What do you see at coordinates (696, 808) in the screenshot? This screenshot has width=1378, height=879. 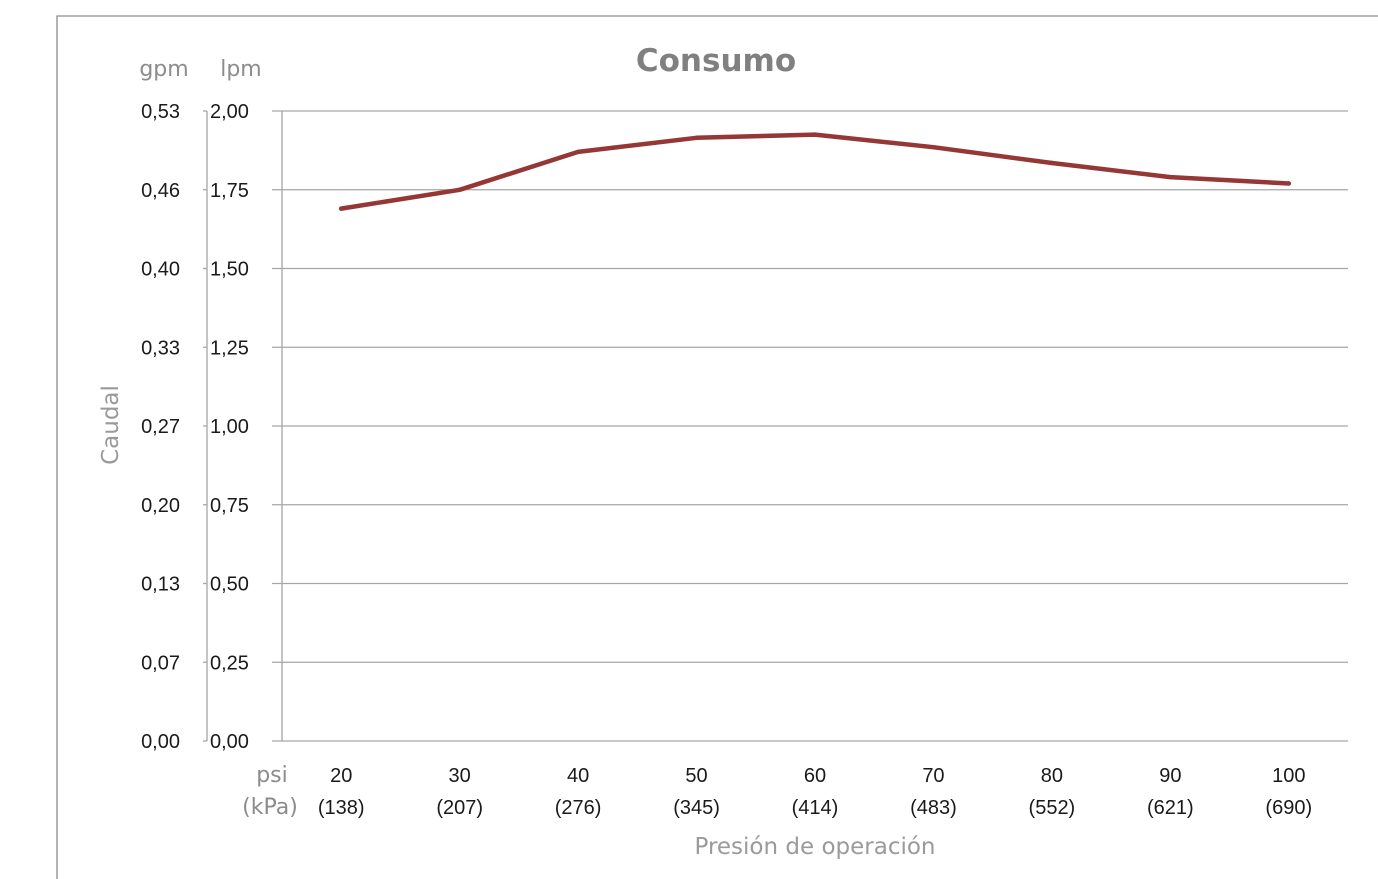 I see `x-tick-label-kpa: (345)` at bounding box center [696, 808].